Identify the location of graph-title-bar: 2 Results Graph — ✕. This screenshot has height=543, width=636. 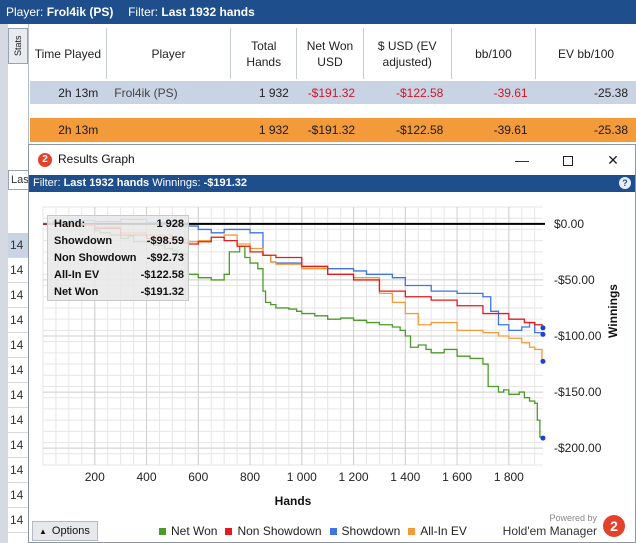
(332, 160).